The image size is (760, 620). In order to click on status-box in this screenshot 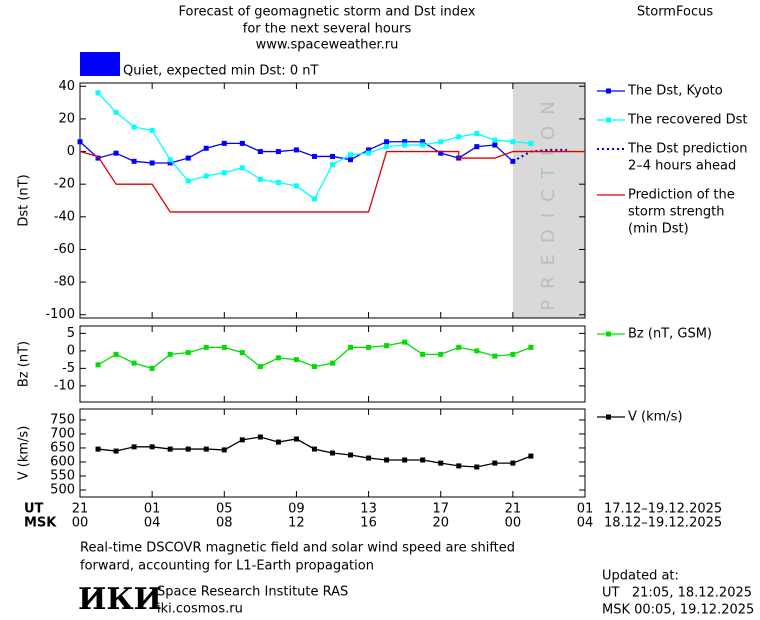, I will do `click(100, 64)`.